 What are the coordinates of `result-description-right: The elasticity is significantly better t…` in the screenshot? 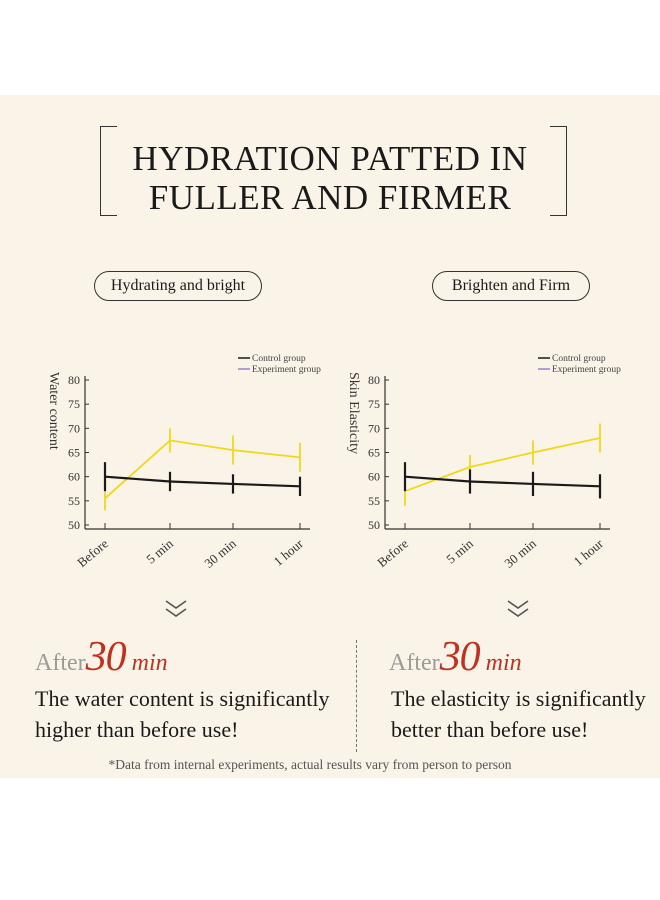 It's located at (518, 714).